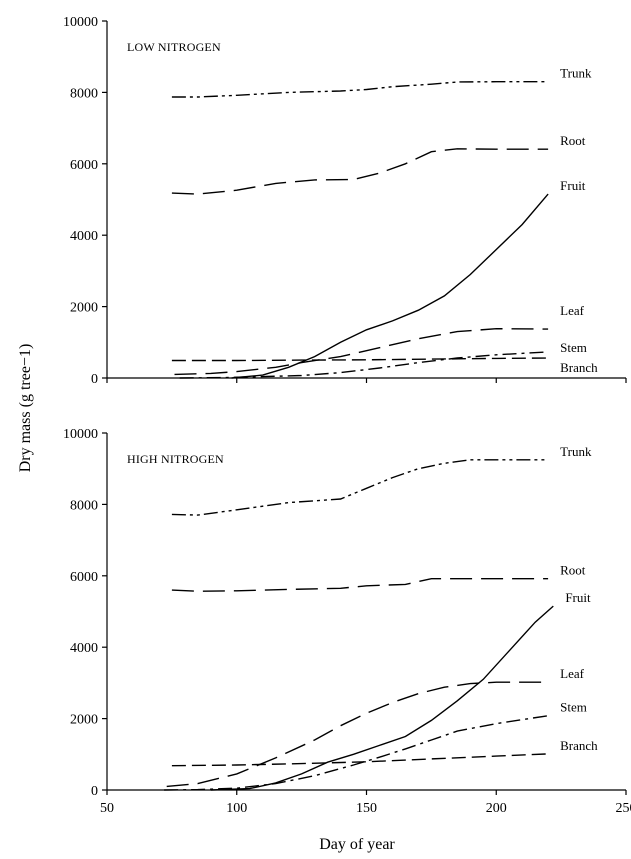 This screenshot has width=631, height=859. What do you see at coordinates (236, 808) in the screenshot?
I see `x-tick-label: 100` at bounding box center [236, 808].